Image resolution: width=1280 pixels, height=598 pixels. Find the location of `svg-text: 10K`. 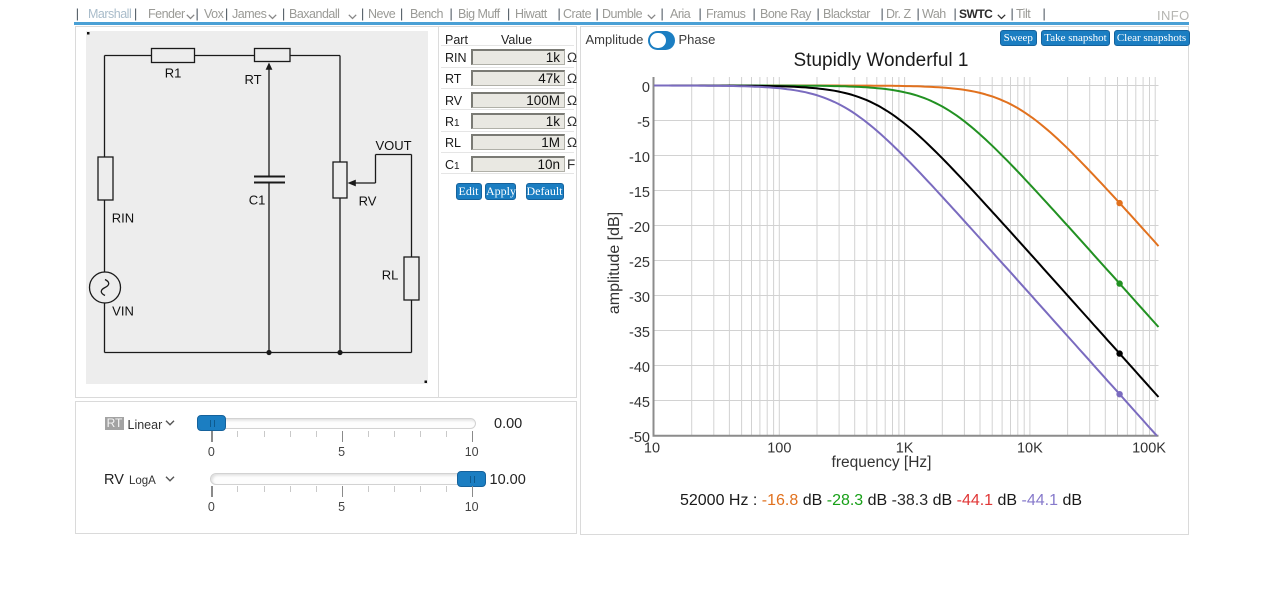

svg-text: 10K is located at coordinates (1030, 449).